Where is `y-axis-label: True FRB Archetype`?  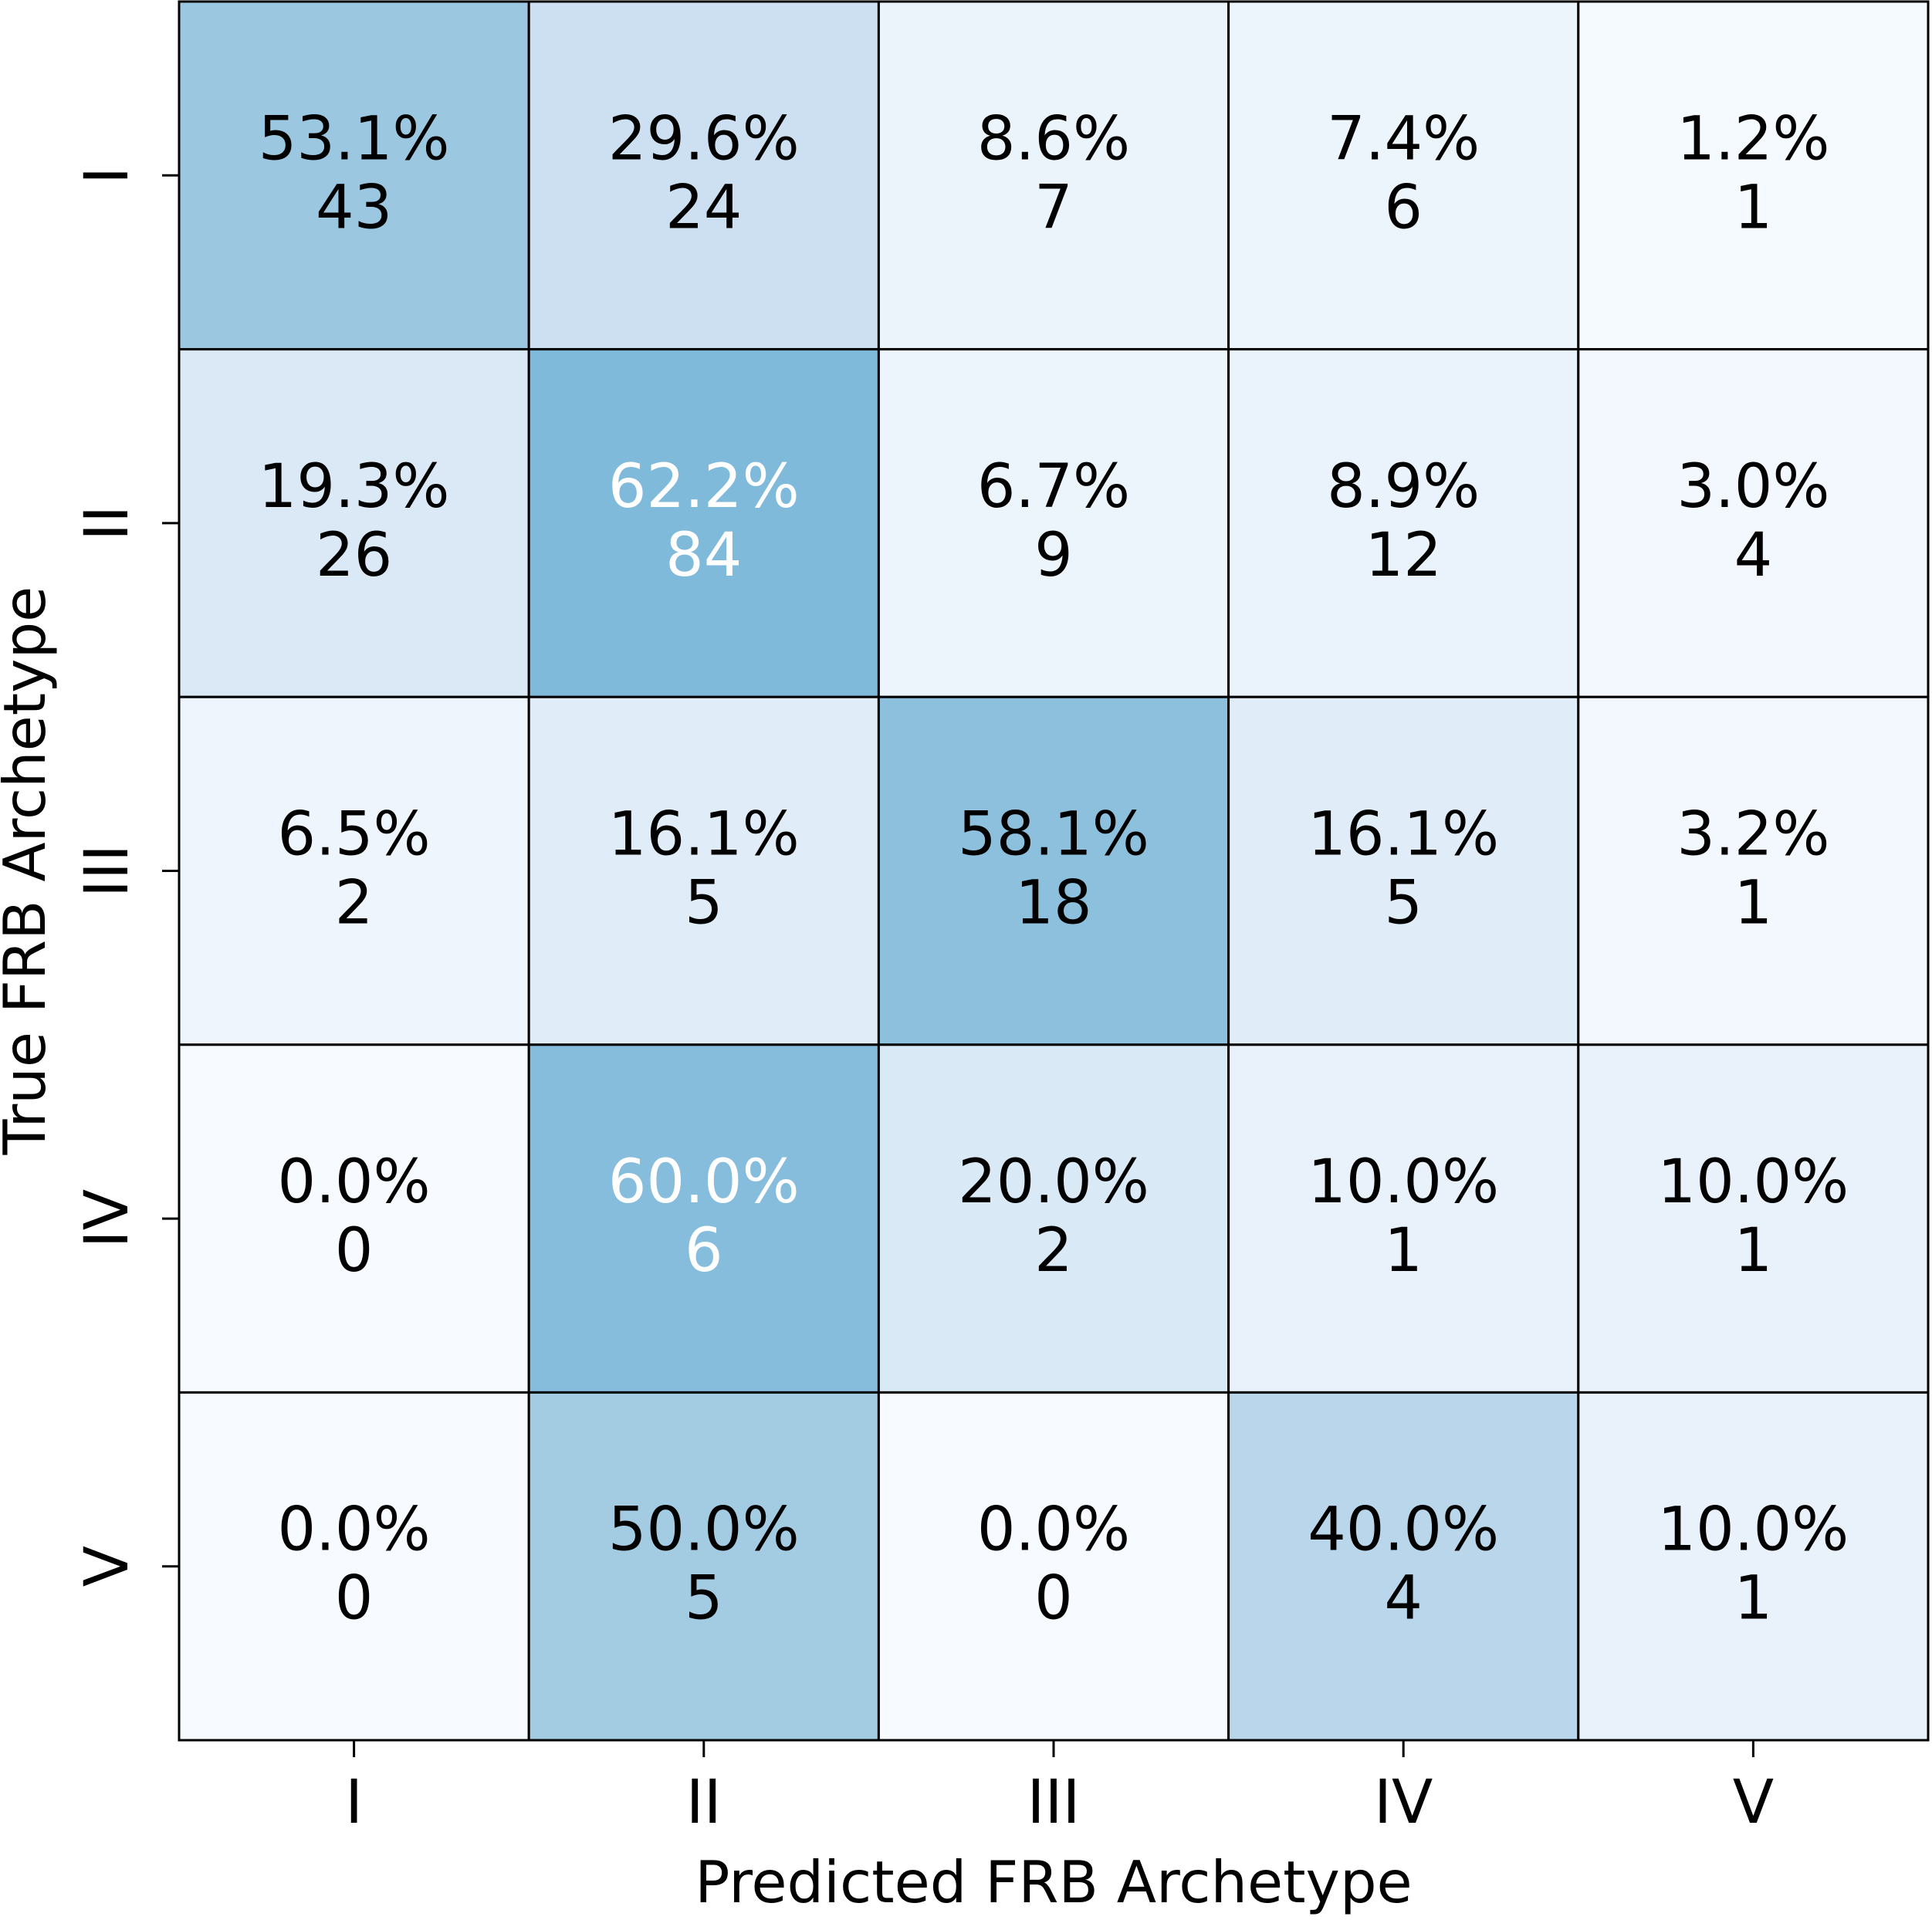 y-axis-label: True FRB Archetype is located at coordinates (29, 871).